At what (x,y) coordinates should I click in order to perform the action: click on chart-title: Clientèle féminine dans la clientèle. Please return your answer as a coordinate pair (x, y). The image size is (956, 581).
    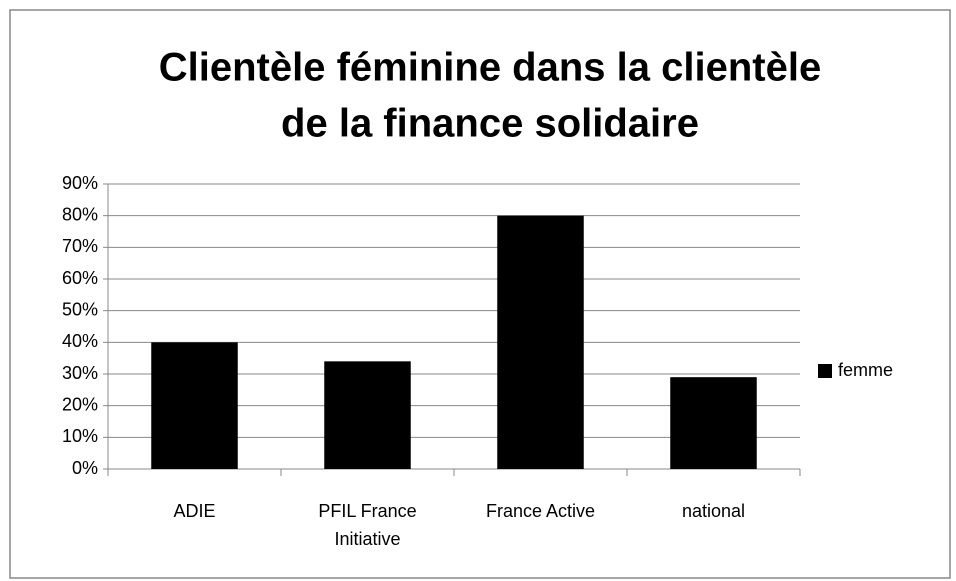
    Looking at the image, I should click on (490, 68).